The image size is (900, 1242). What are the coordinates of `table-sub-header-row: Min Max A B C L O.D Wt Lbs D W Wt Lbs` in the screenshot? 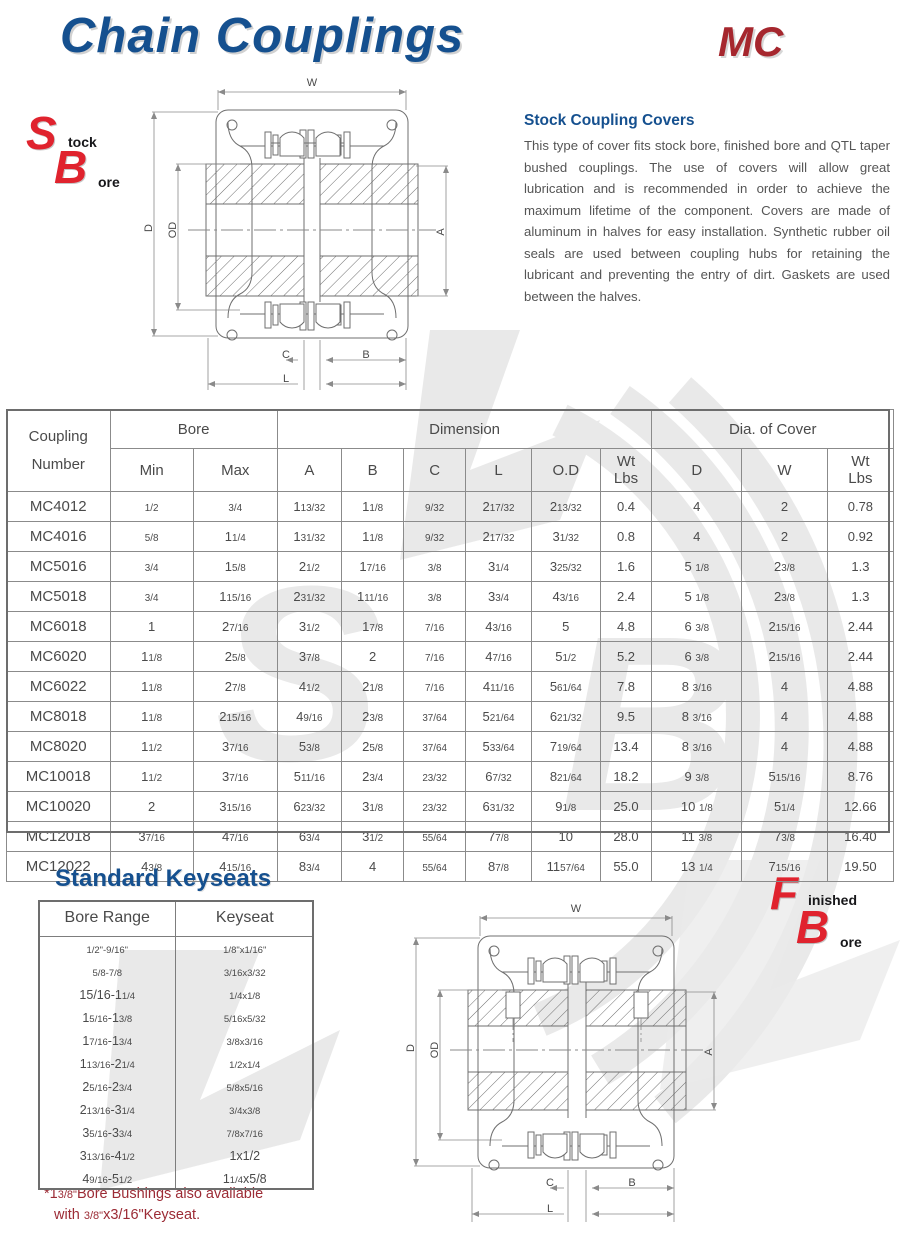 It's located at (451, 470).